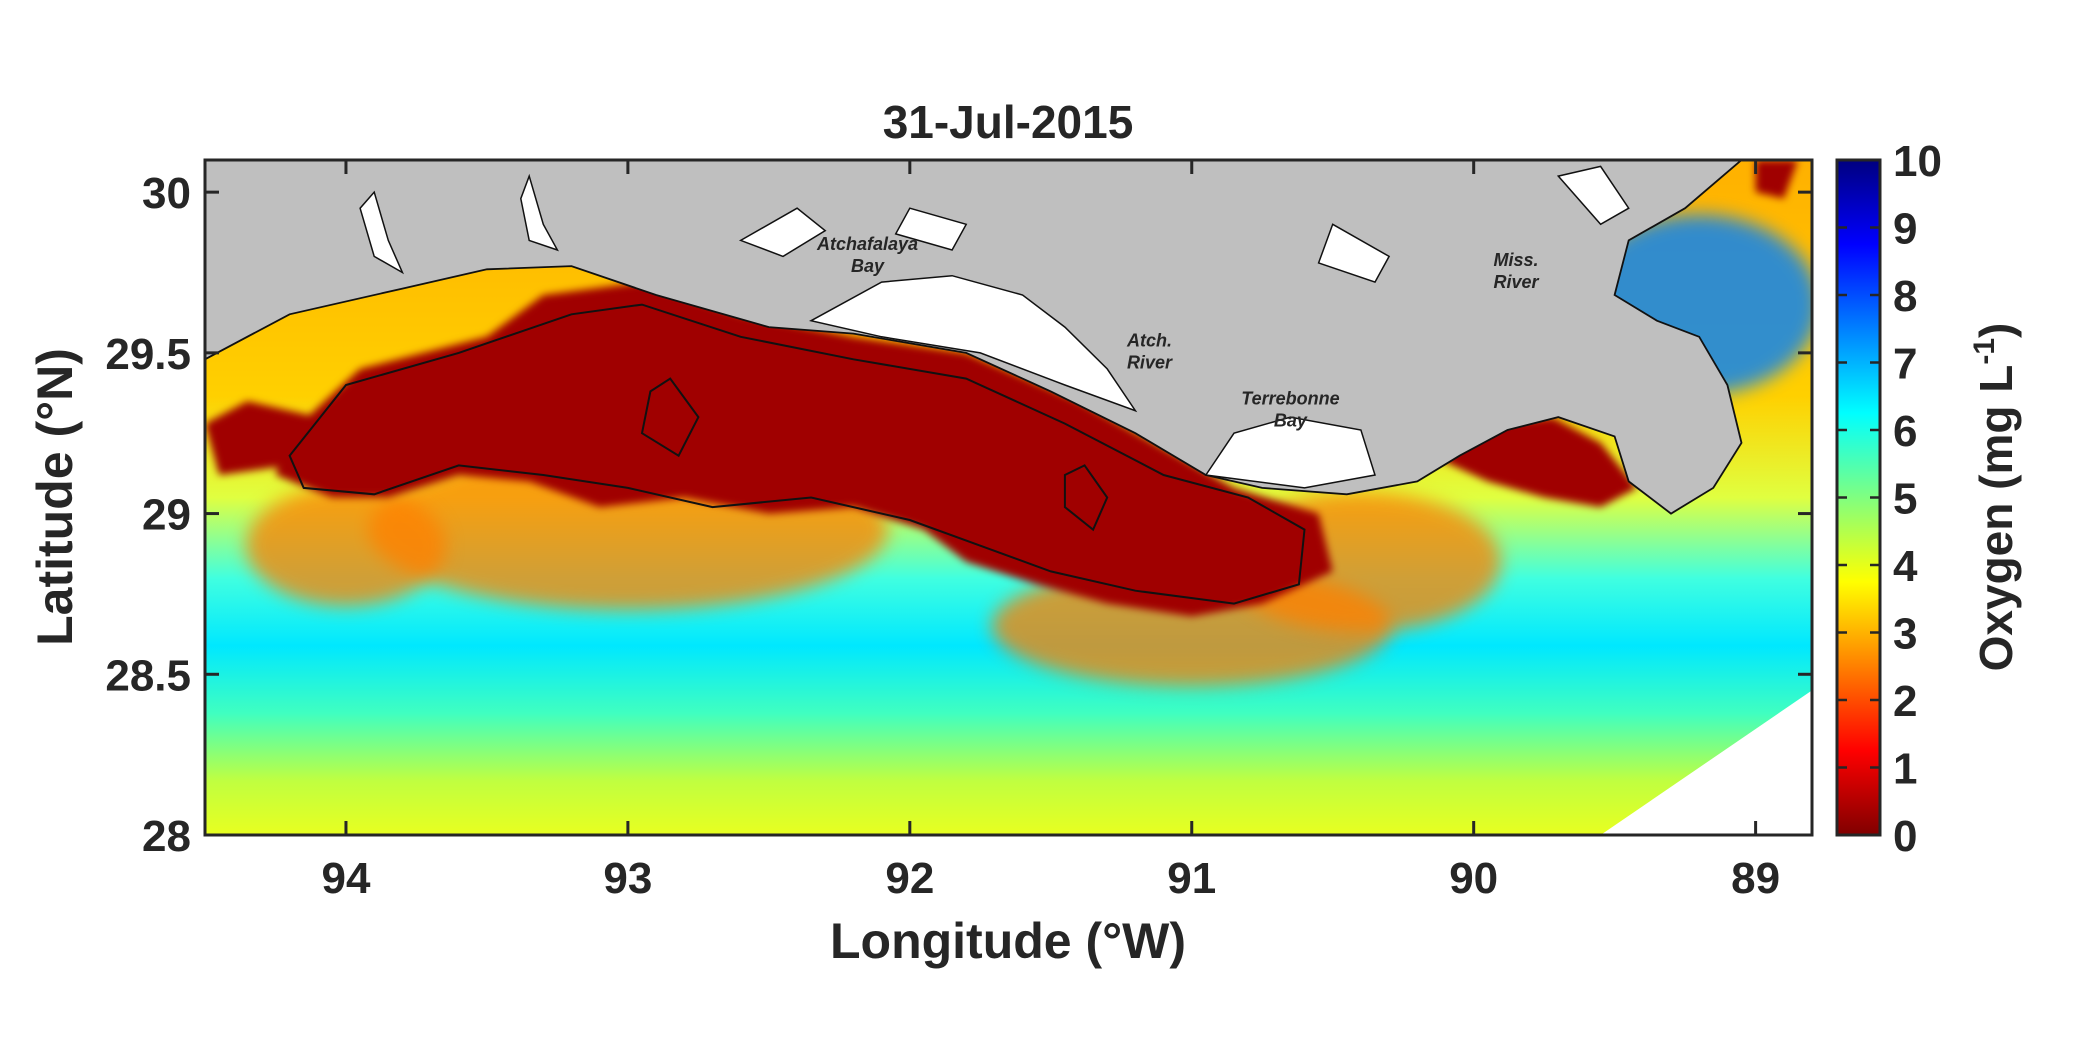 The height and width of the screenshot is (1042, 2083). Describe the element at coordinates (381, 232) in the screenshot. I see `water-sabine-lake` at that location.